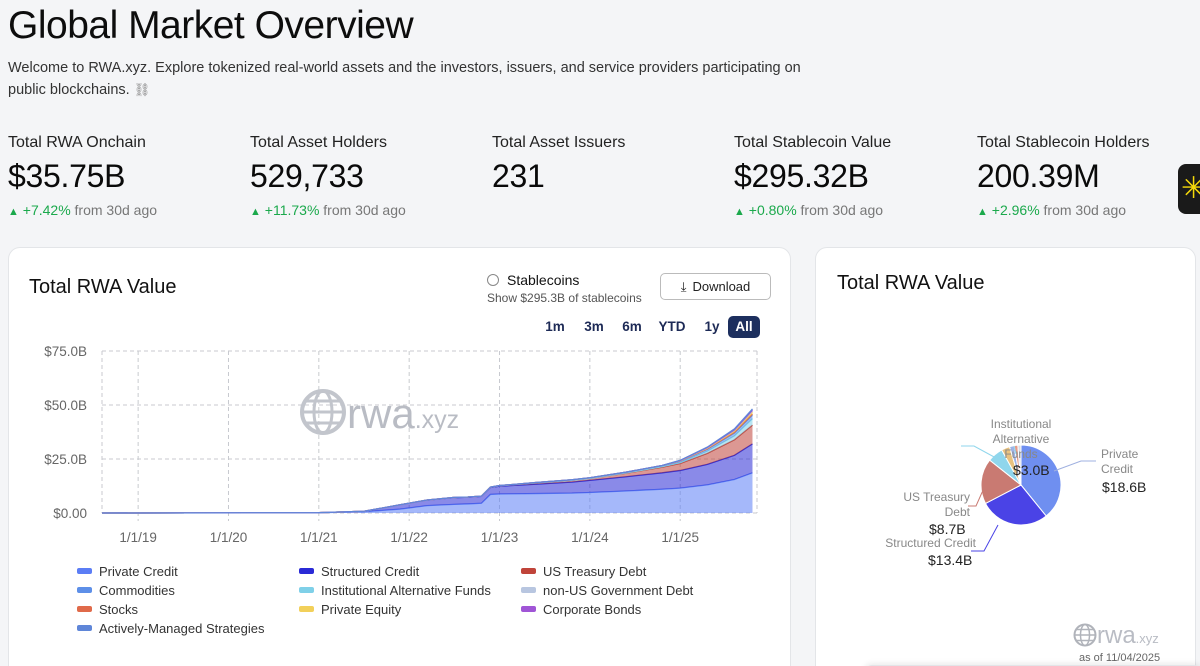  I want to click on pie-slice-private-credit, so click(1041, 480).